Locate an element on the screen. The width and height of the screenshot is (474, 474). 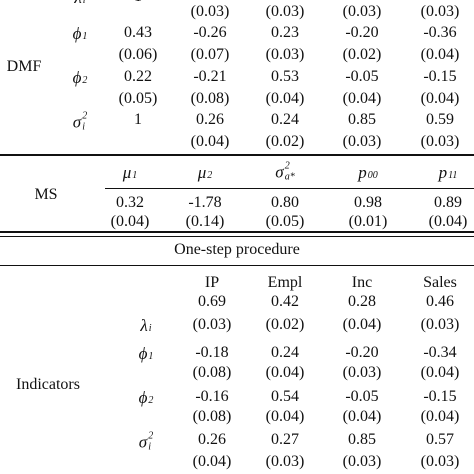
std-error: (0.14) is located at coordinates (205, 221).